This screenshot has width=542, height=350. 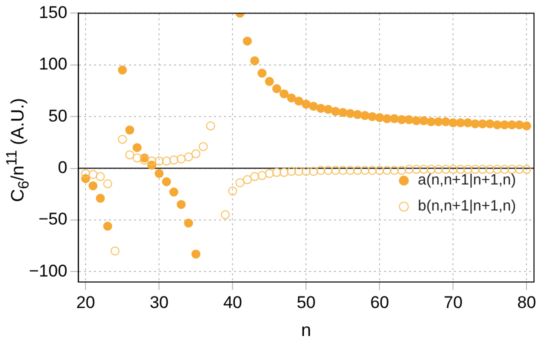 What do you see at coordinates (453, 302) in the screenshot?
I see `x-tick-label: 70` at bounding box center [453, 302].